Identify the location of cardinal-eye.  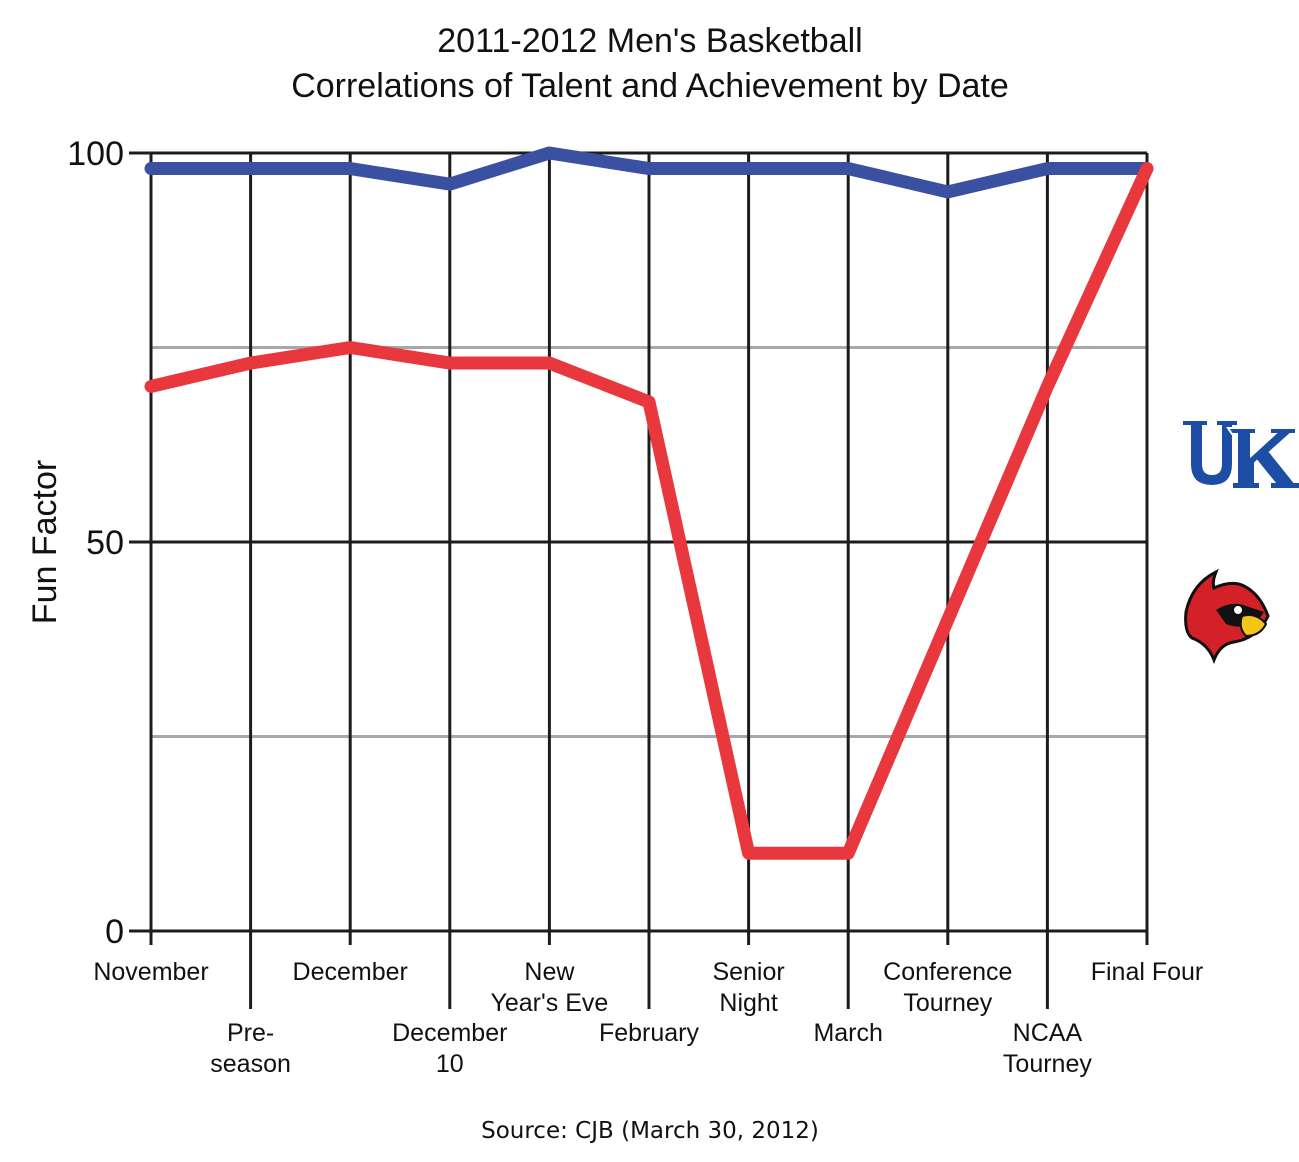
(1238, 610).